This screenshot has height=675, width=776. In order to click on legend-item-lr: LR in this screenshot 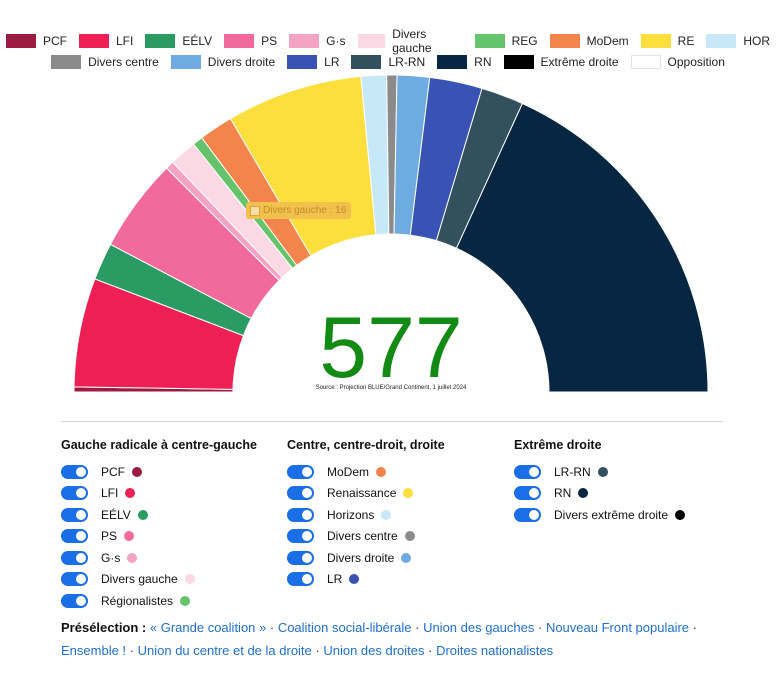, I will do `click(313, 61)`.